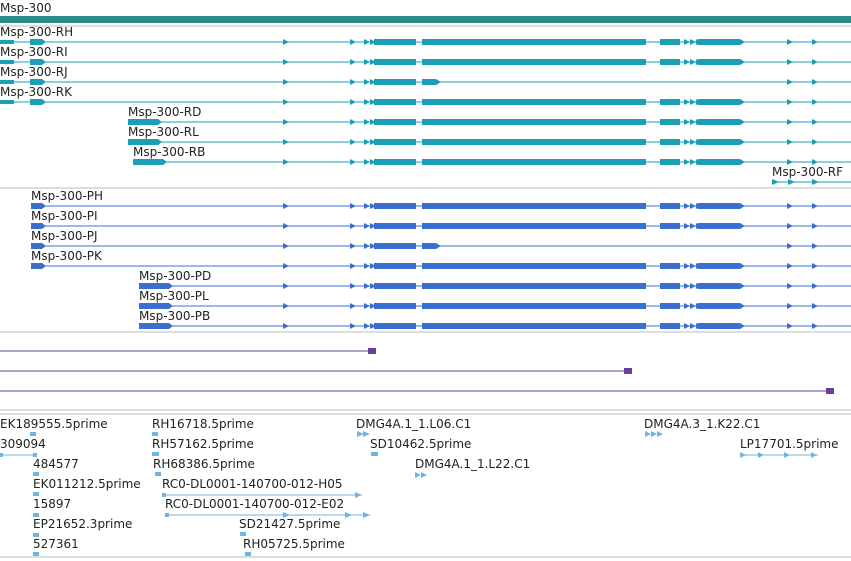 The height and width of the screenshot is (561, 851). Describe the element at coordinates (175, 276) in the screenshot. I see `protein-label: Msp-300-PD` at that location.